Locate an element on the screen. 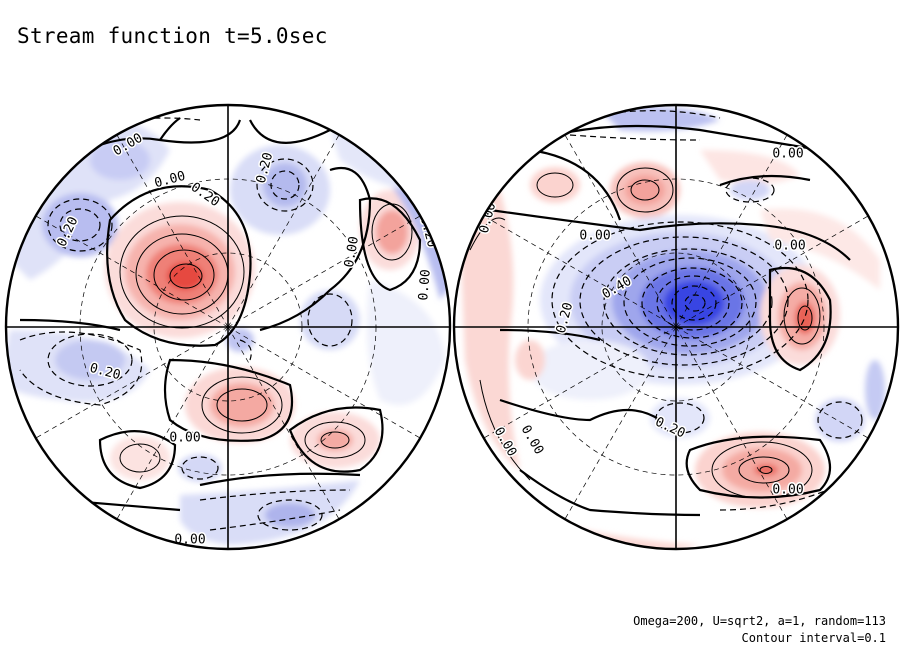 The image size is (904, 654). left-positive-contours is located at coordinates (266, 338).